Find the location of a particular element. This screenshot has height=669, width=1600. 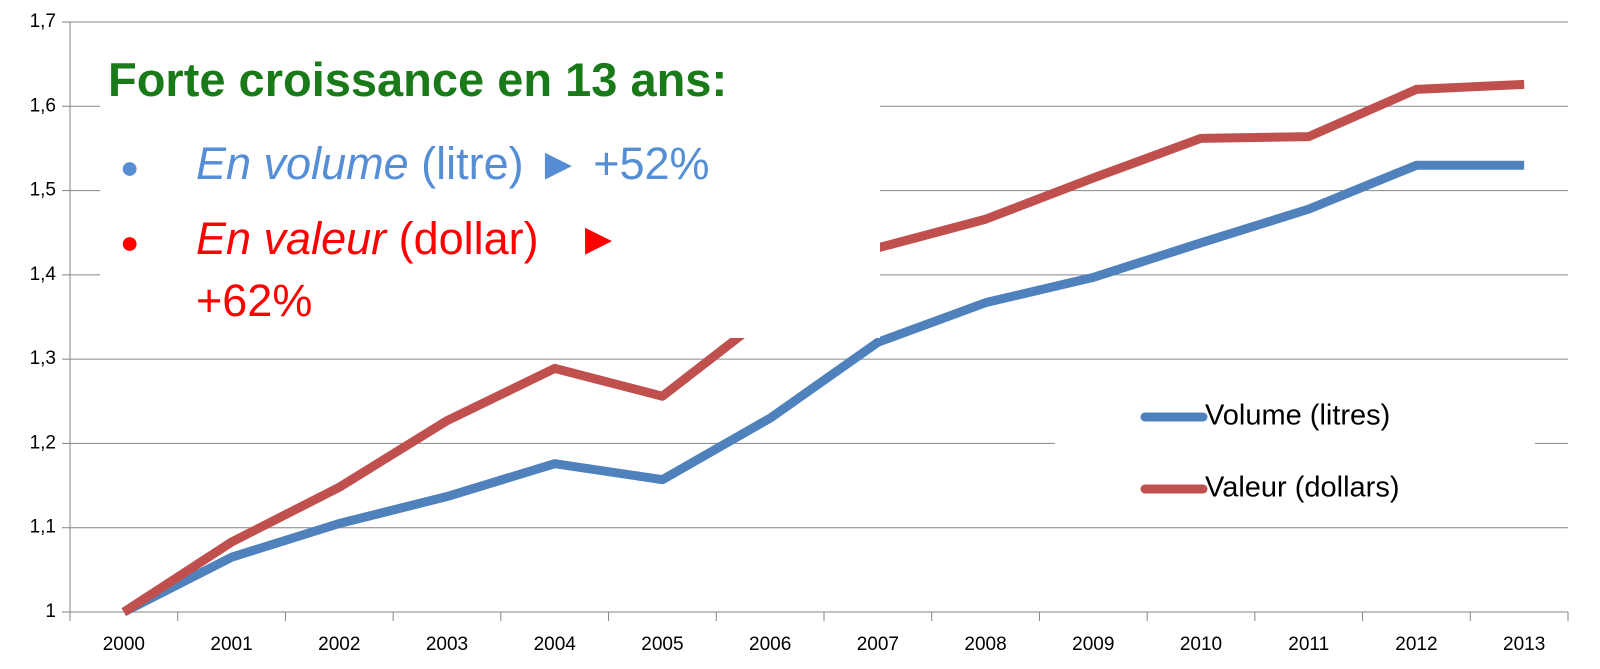

x-tick-label: 2007 is located at coordinates (878, 644).